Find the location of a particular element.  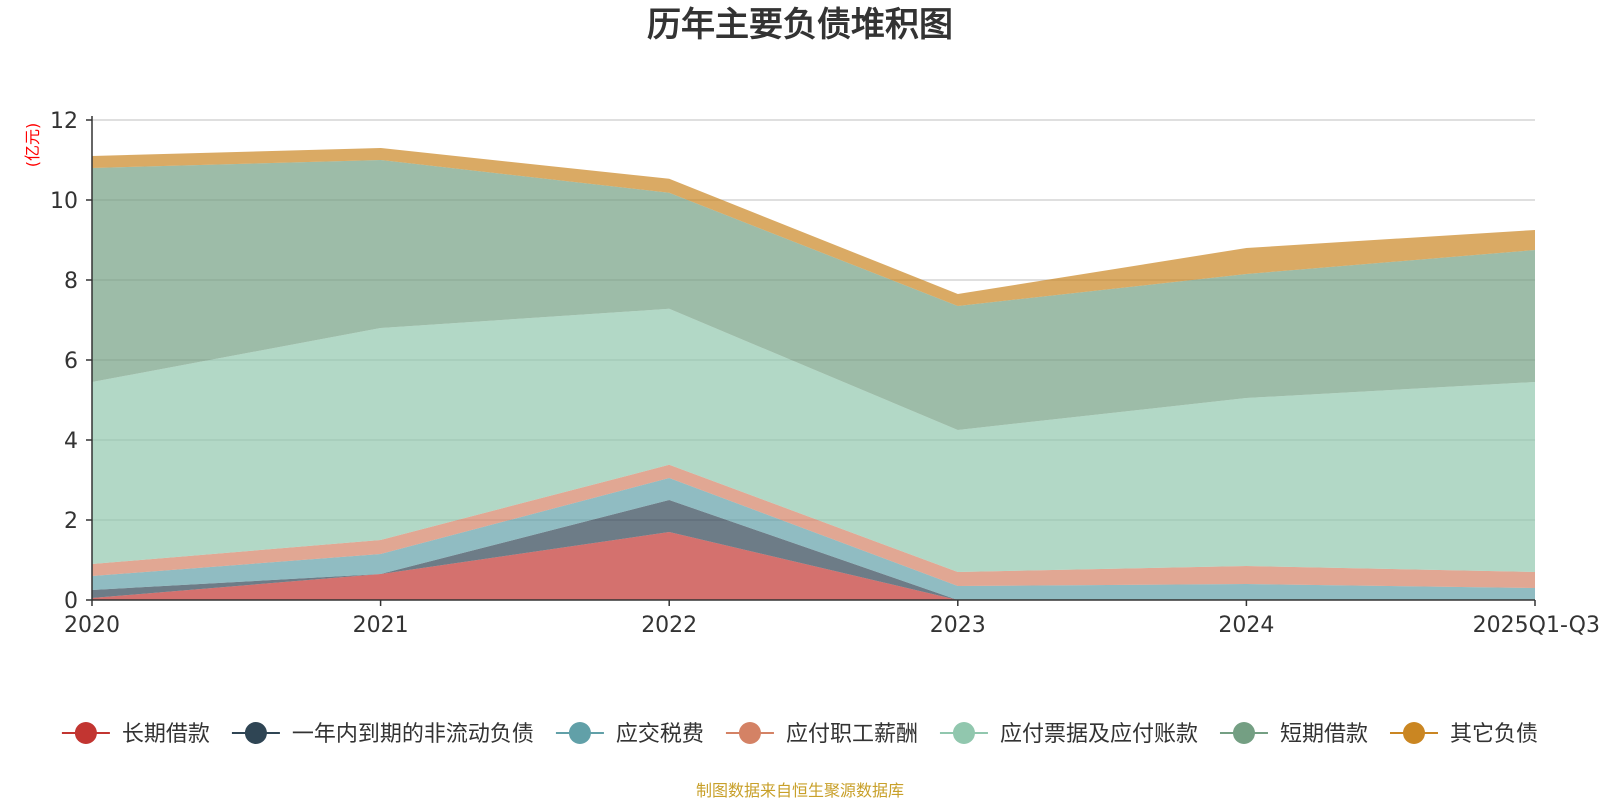

x-tick-label: 2022 is located at coordinates (669, 625).